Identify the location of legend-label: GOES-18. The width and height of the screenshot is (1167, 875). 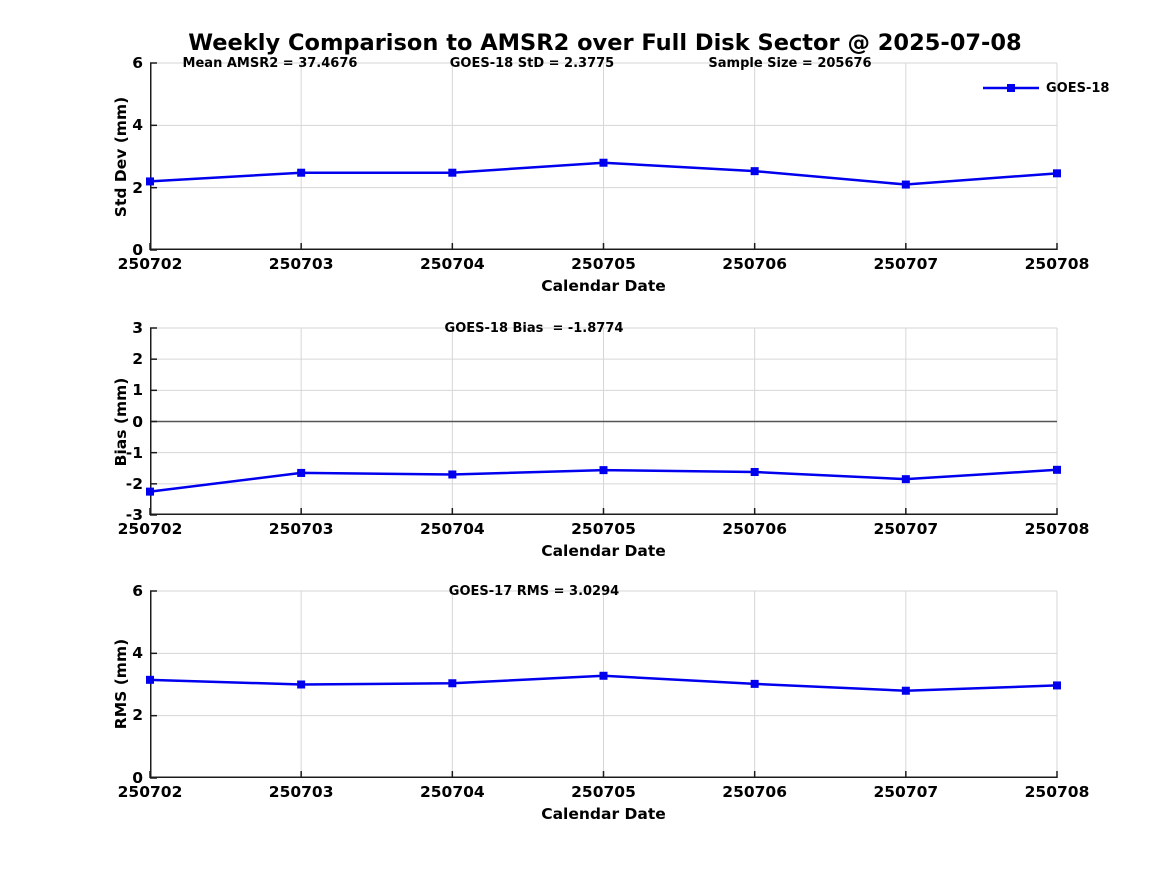
(1078, 88).